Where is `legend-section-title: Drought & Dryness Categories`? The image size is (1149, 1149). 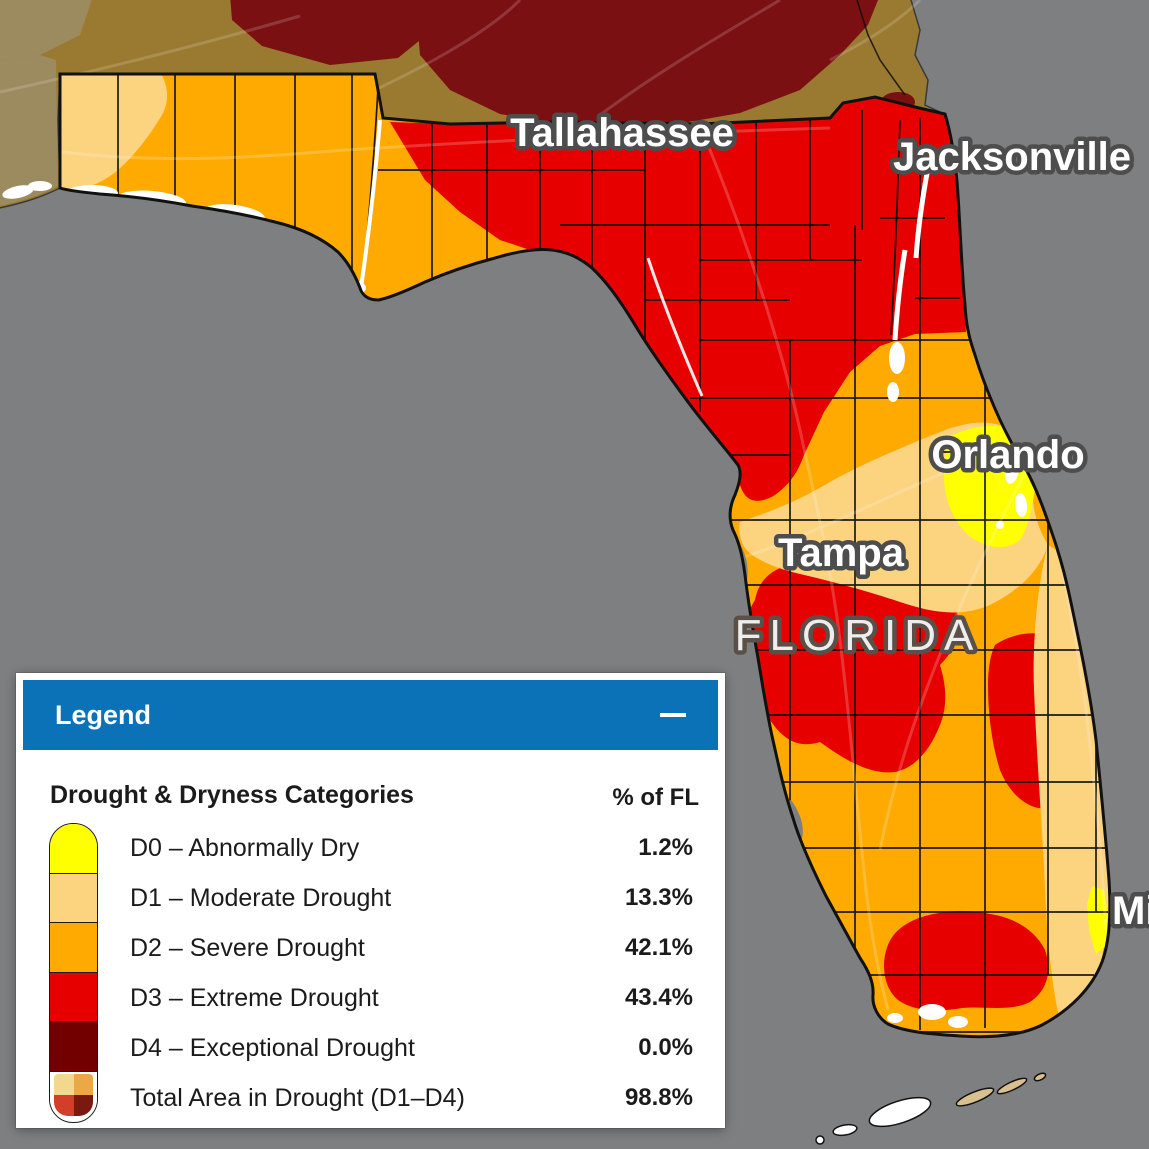 legend-section-title: Drought & Dryness Categories is located at coordinates (232, 795).